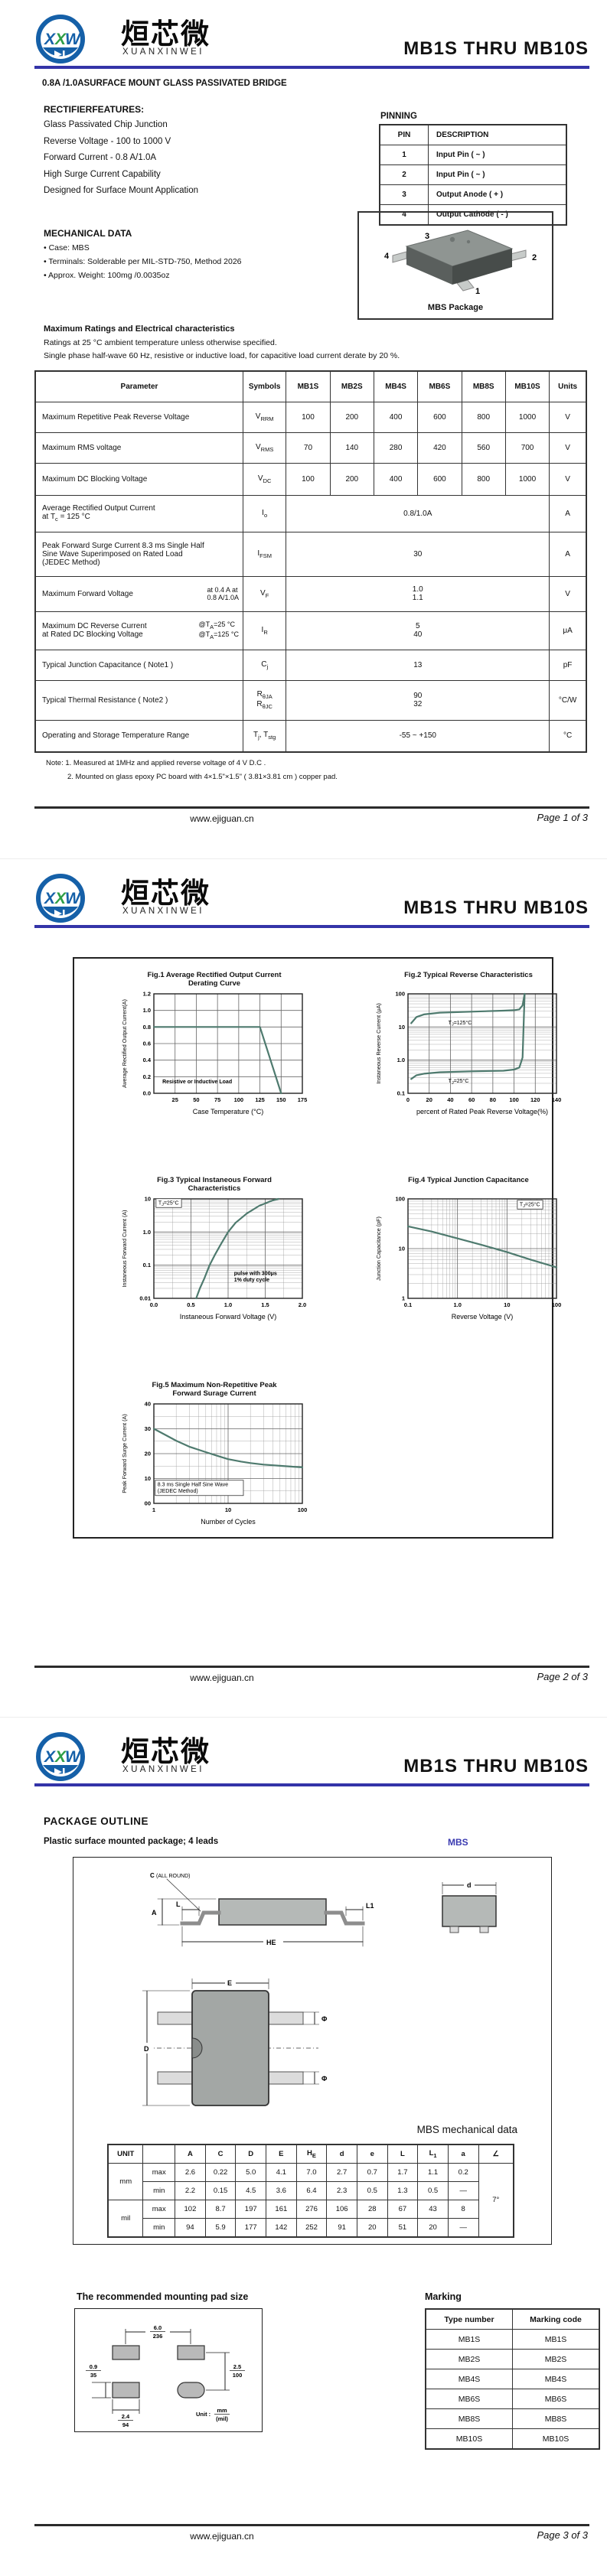 This screenshot has height=2576, width=607. I want to click on mounting-pad-drawing: 6.0 236 2.5 100 0.9 35 2.494 Unit : mm(mil), so click(166, 2376).